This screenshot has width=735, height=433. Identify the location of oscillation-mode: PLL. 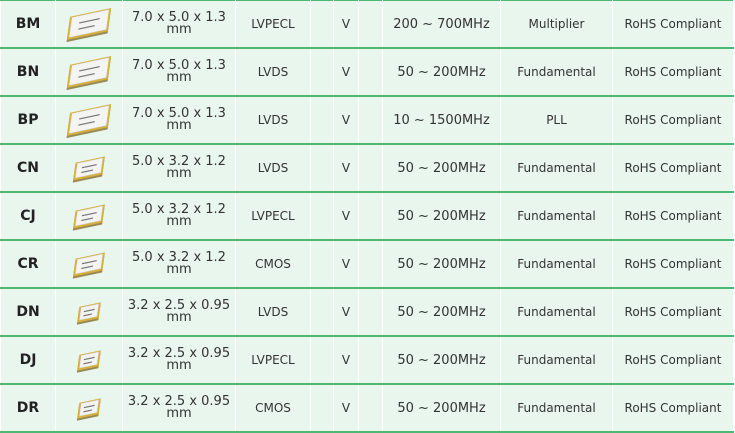
(556, 120).